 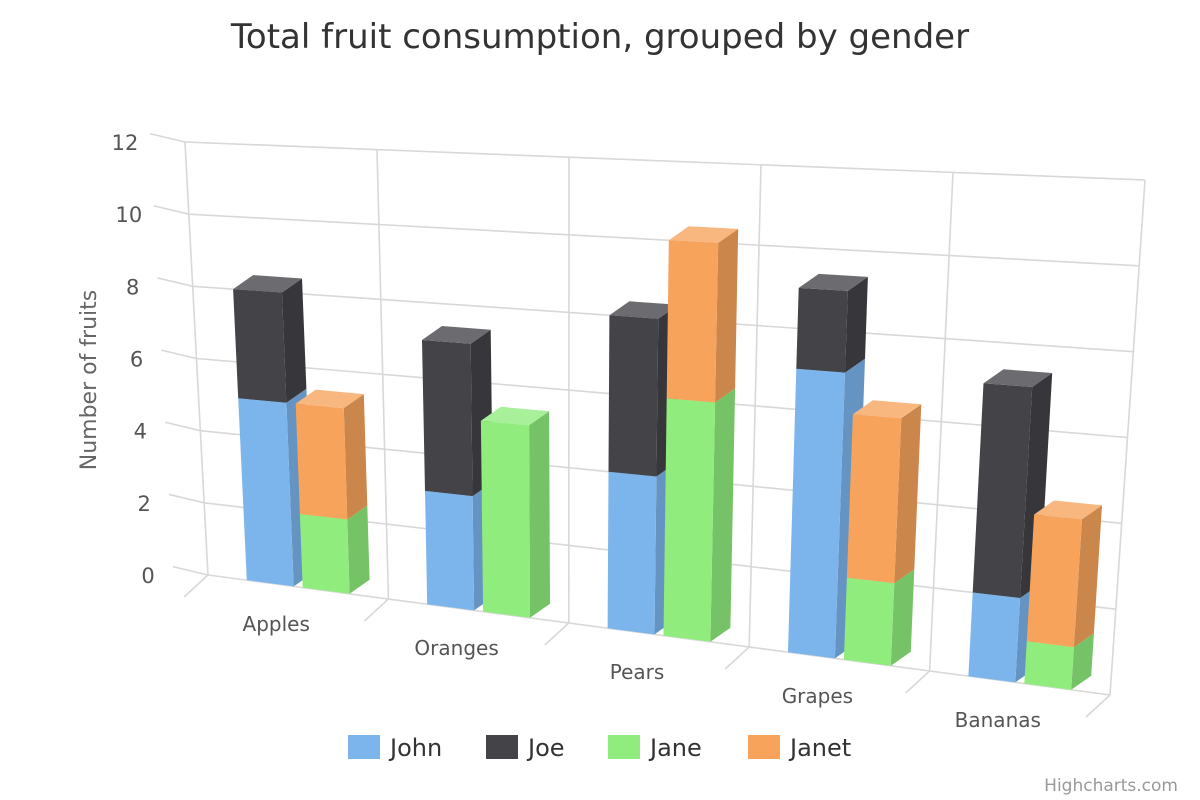 What do you see at coordinates (545, 748) in the screenshot?
I see `legend-label: Joe` at bounding box center [545, 748].